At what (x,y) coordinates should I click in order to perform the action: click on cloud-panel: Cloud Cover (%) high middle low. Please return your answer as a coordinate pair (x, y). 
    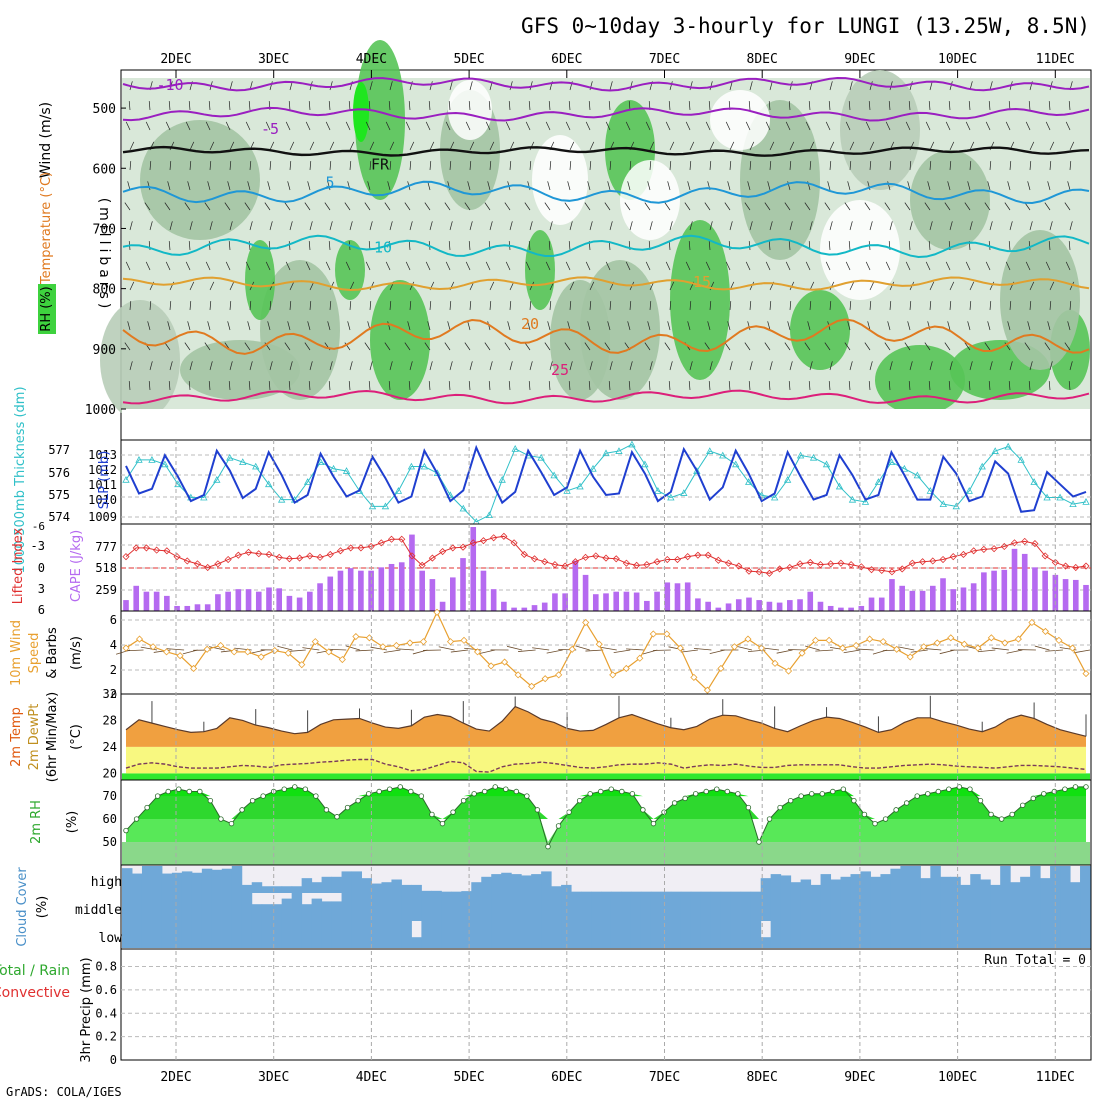
    Looking at the image, I should click on (553, 907).